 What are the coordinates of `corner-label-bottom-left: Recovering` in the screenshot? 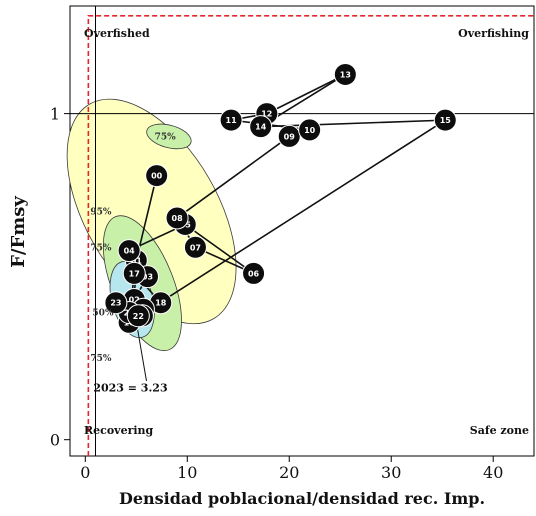 It's located at (119, 430).